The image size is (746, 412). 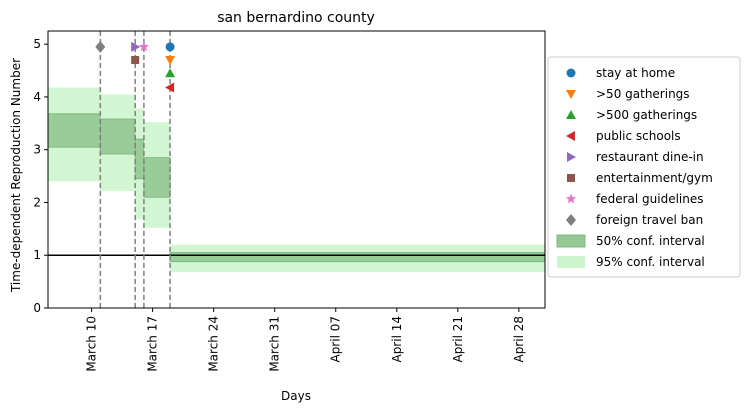 I want to click on x-tick-label-1: March 17, so click(x=153, y=344).